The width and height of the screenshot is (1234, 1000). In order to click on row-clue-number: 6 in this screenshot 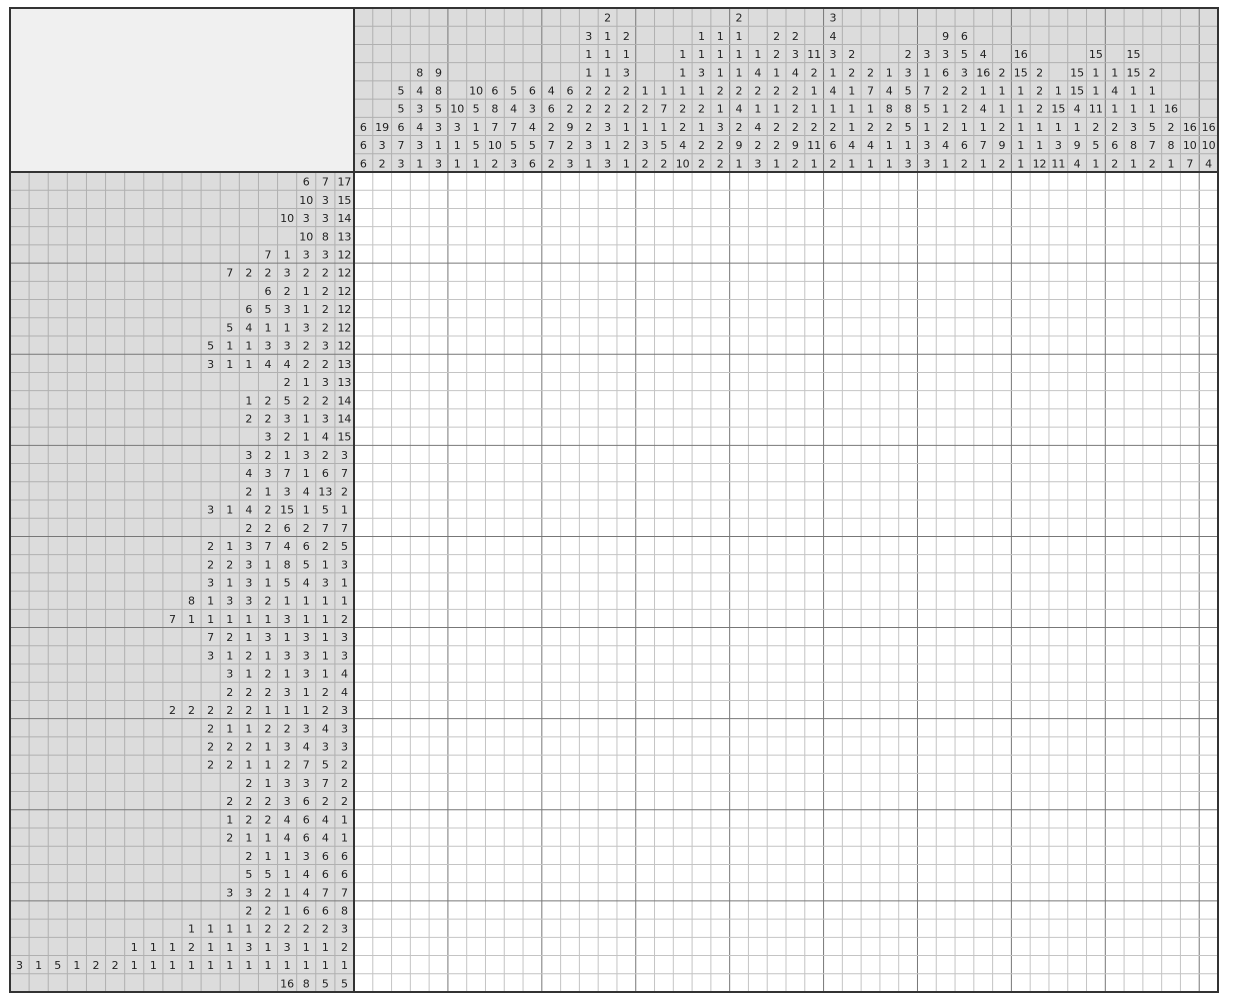, I will do `click(344, 874)`.